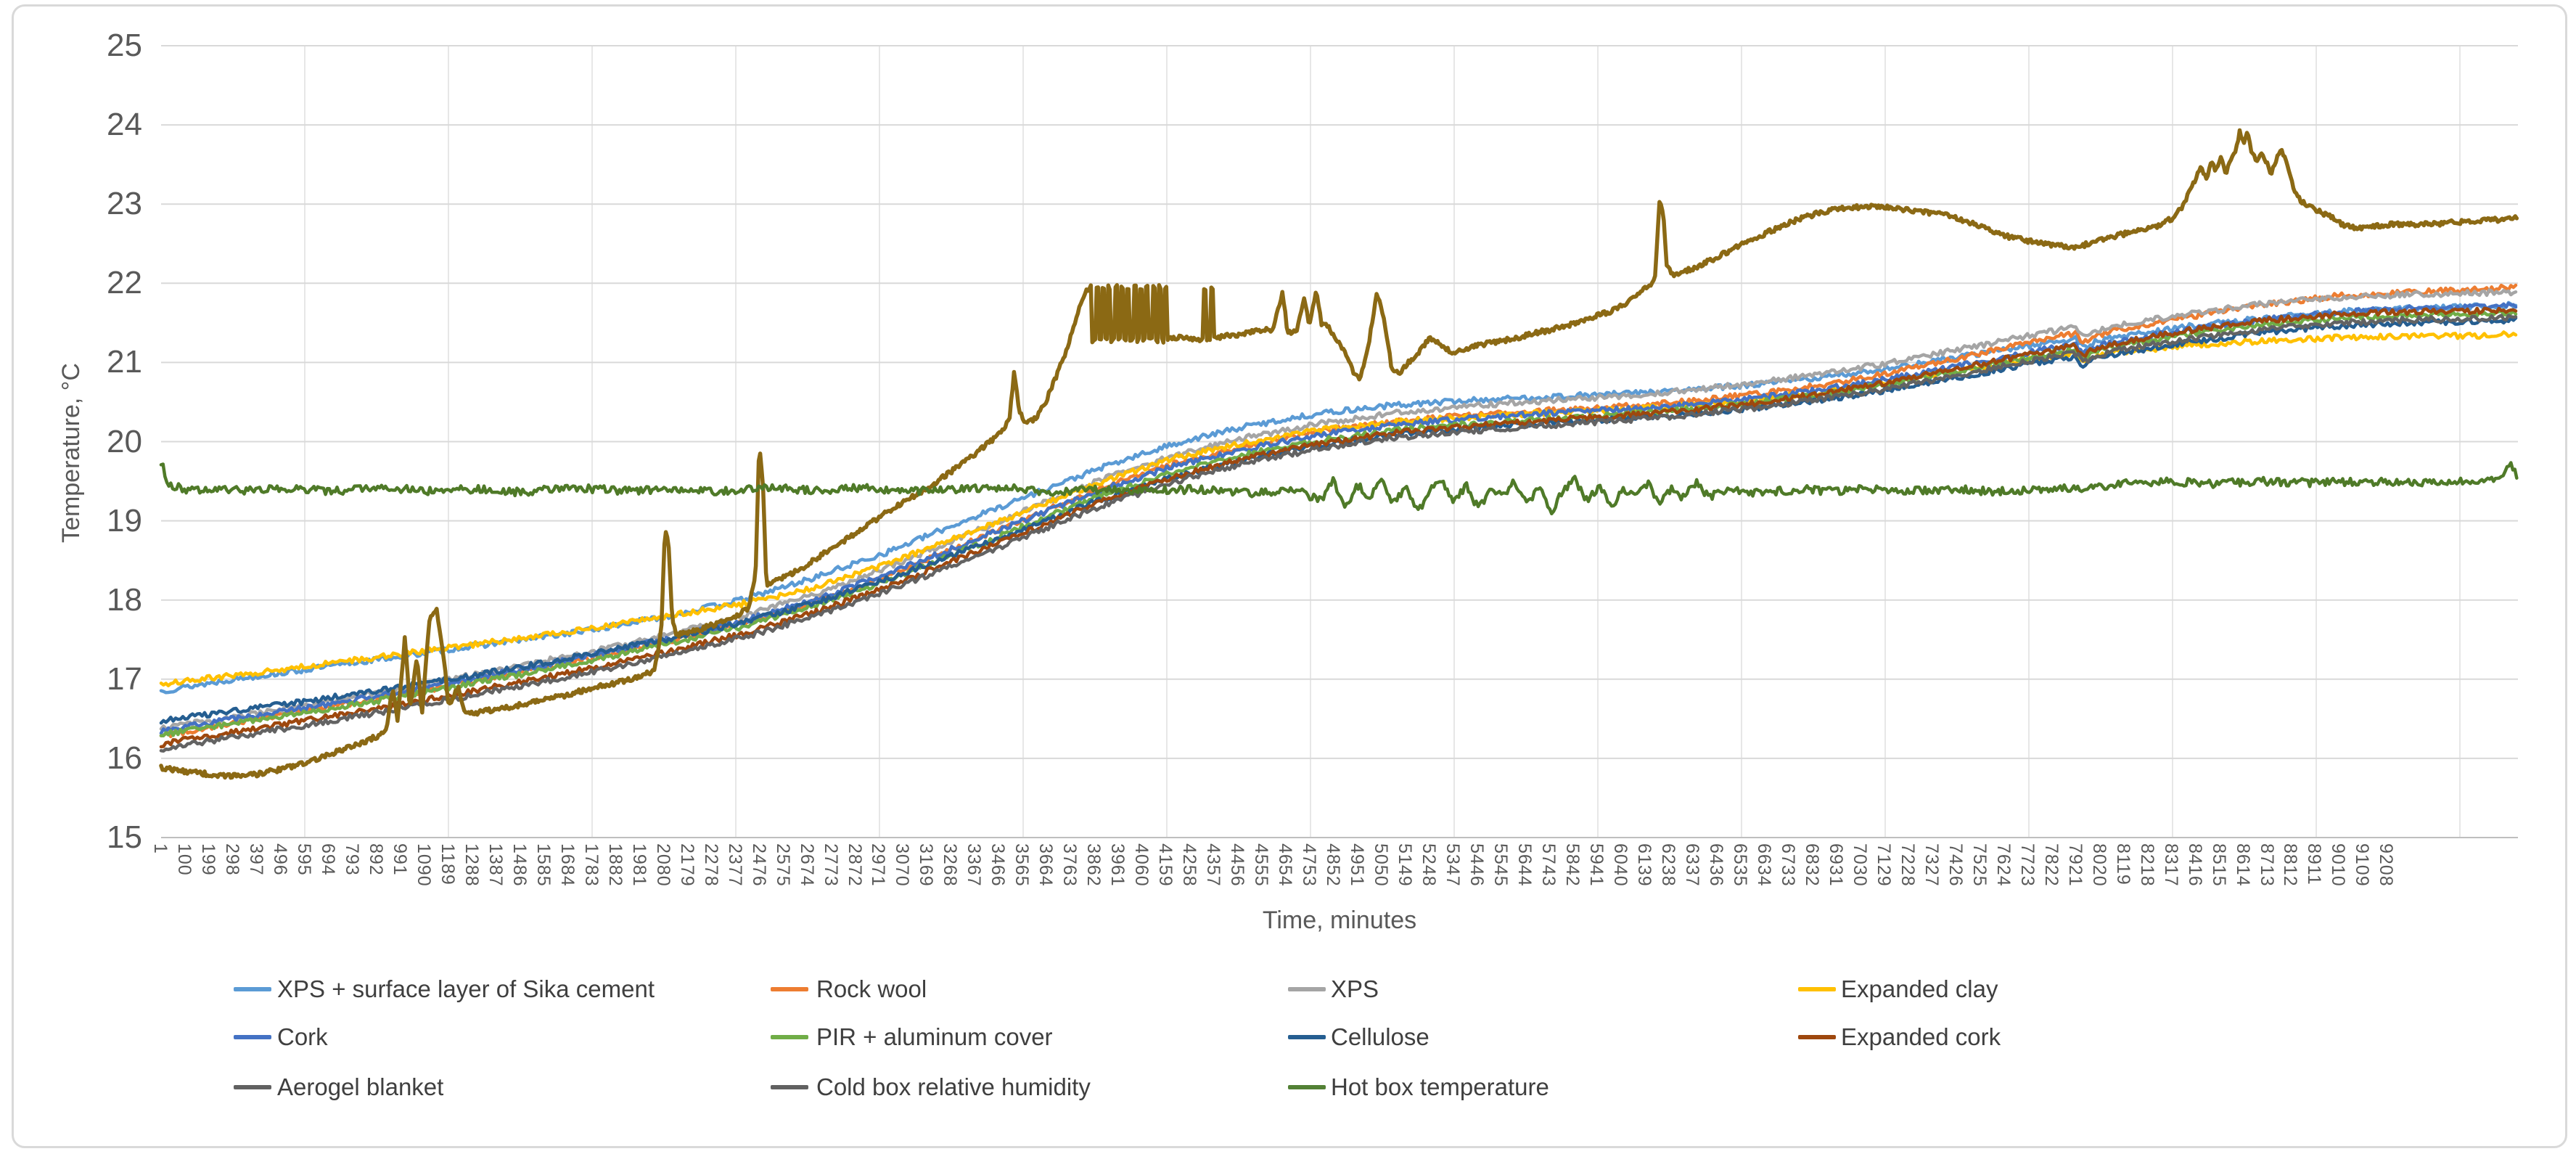 This screenshot has width=2576, height=1154. I want to click on x-tick-label: 5743, so click(1548, 865).